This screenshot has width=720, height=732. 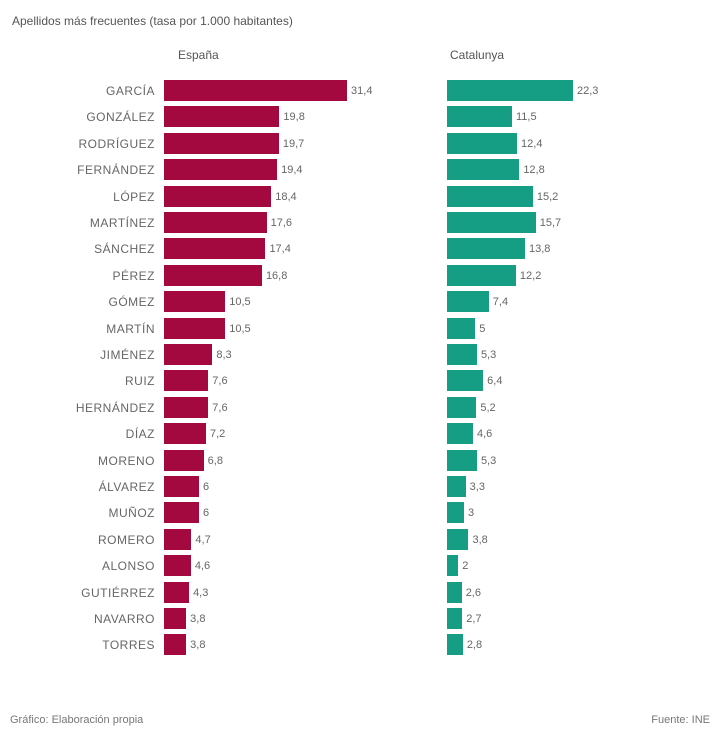 What do you see at coordinates (500, 302) in the screenshot?
I see `data-label: 7,4` at bounding box center [500, 302].